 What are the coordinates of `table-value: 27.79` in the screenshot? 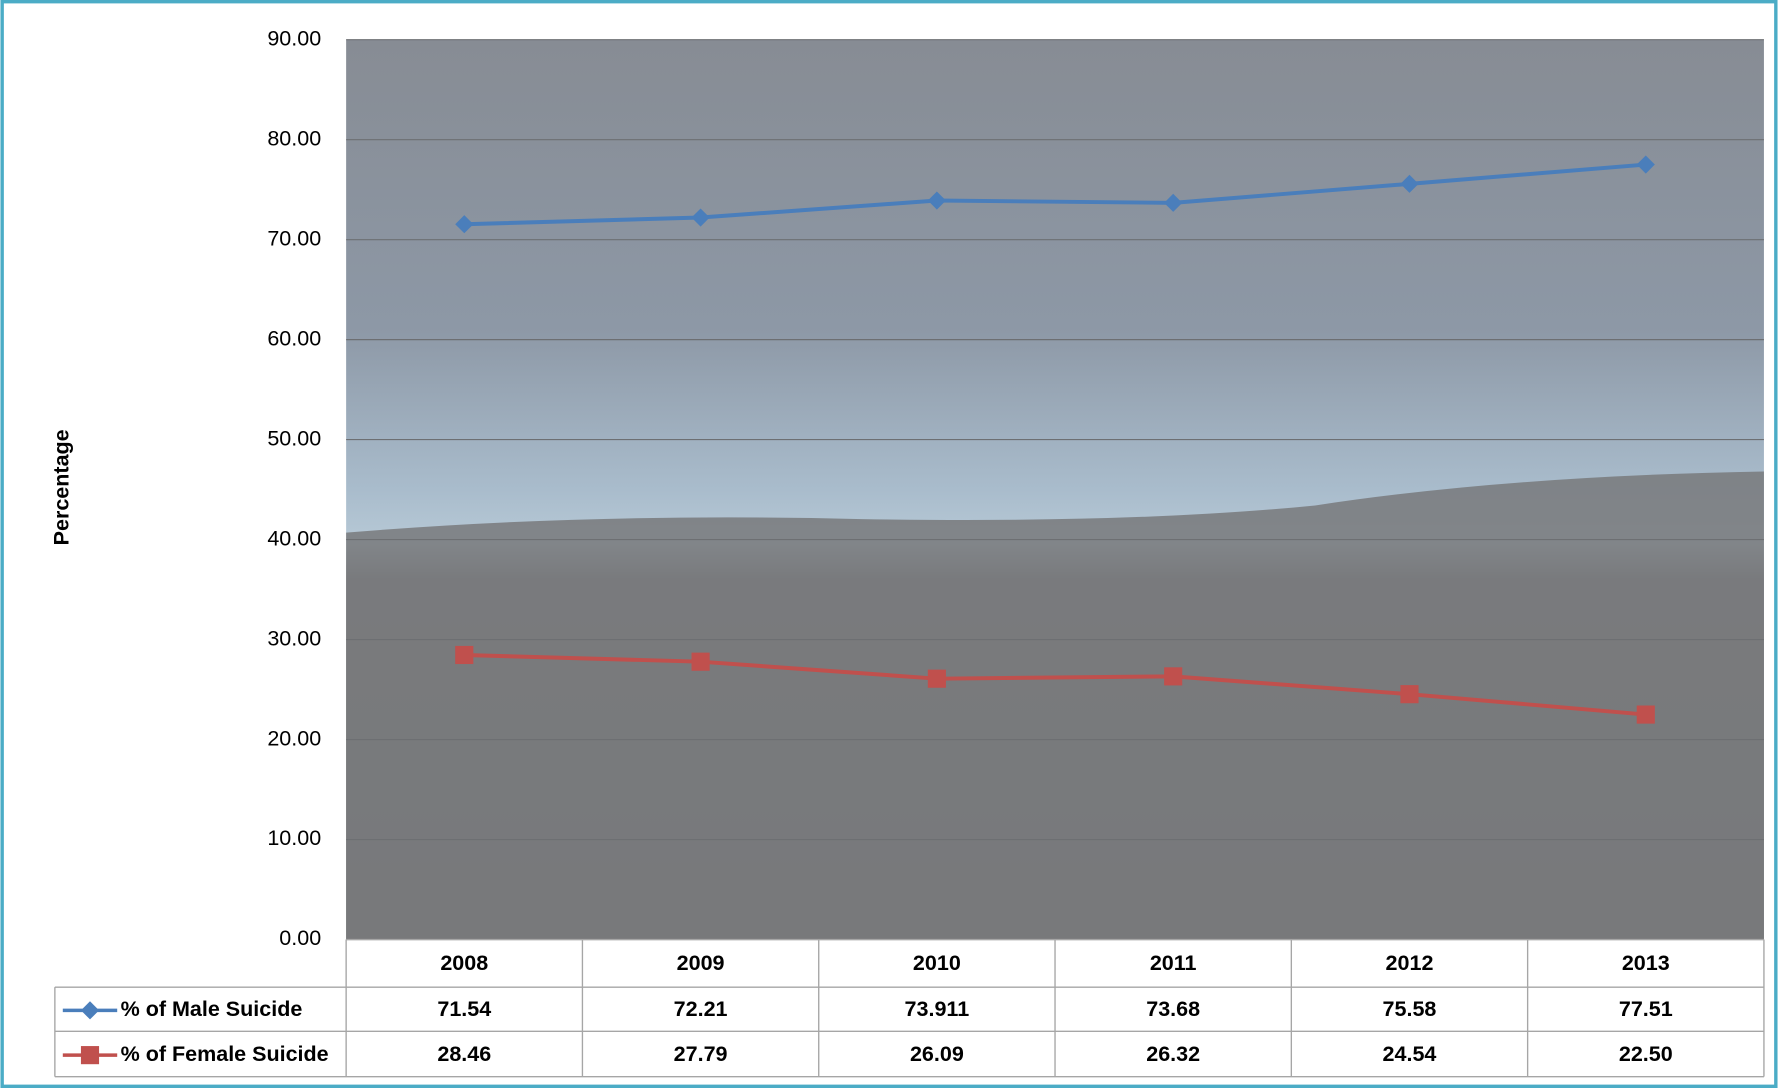 It's located at (701, 1054).